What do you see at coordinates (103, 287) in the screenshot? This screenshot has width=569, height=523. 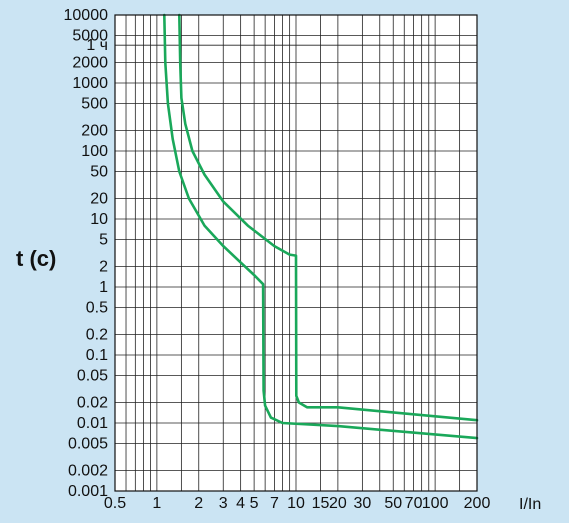 I see `y-tick-label-13: 1` at bounding box center [103, 287].